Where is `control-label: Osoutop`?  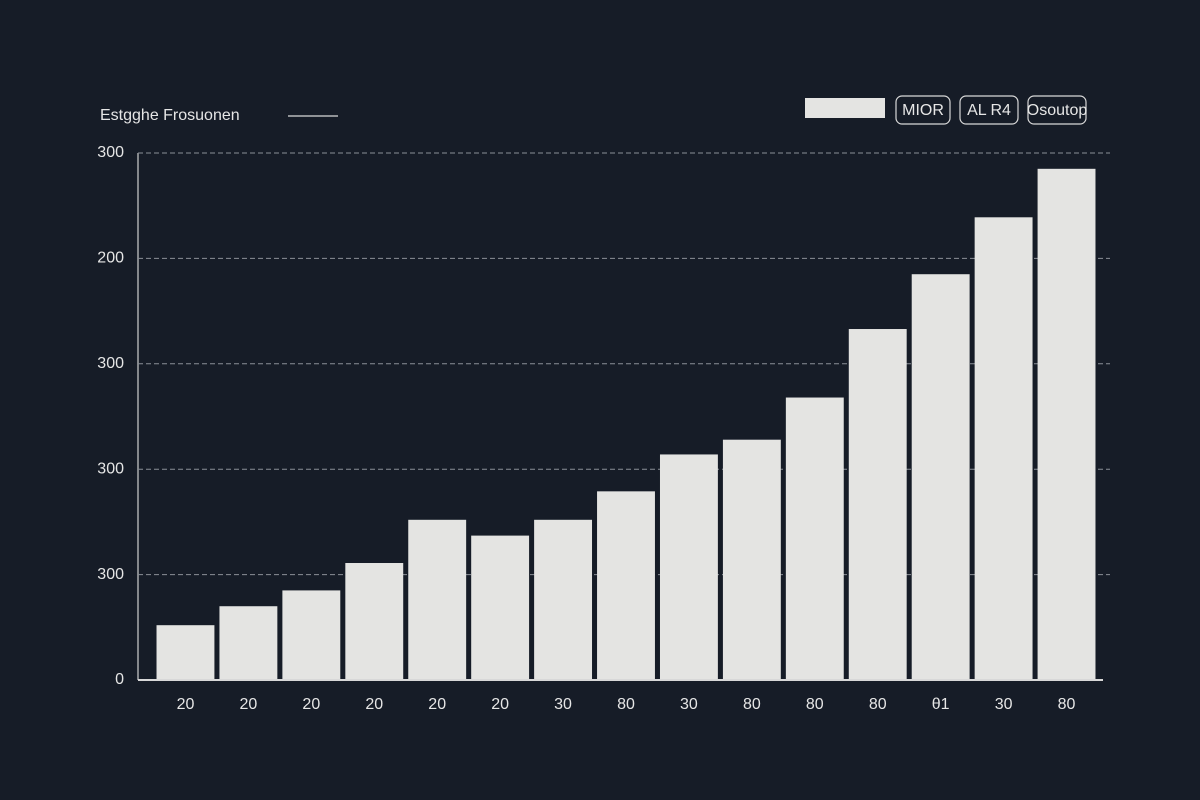 control-label: Osoutop is located at coordinates (1057, 110).